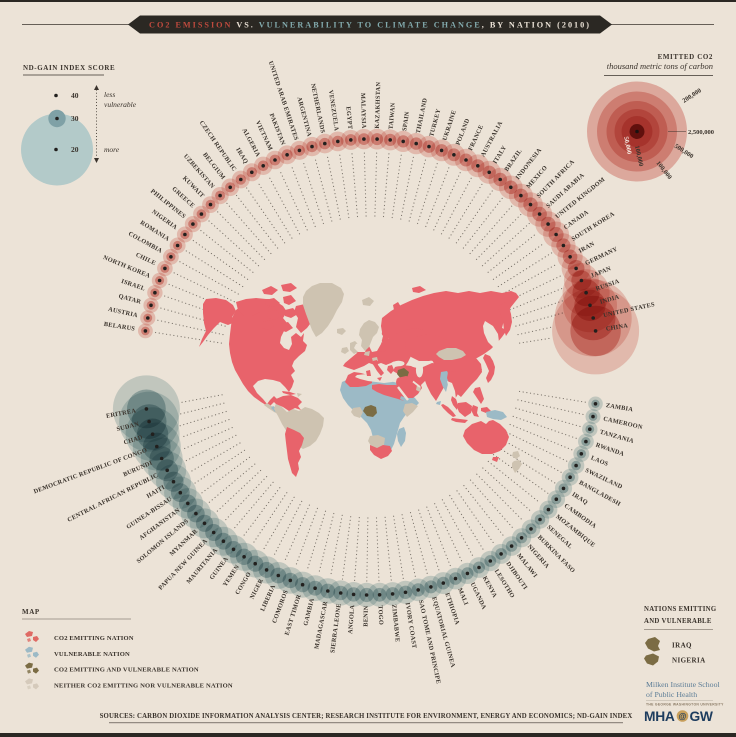 The width and height of the screenshot is (736, 737). Describe the element at coordinates (683, 684) in the screenshot. I see `svg-text: Milken Institute School` at that location.